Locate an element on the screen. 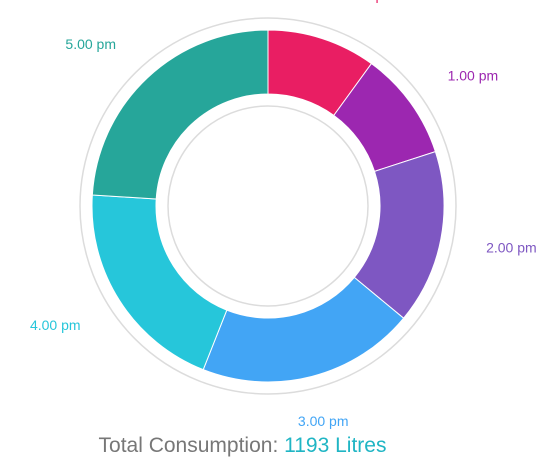  slice-4-00-pm is located at coordinates (159, 282).